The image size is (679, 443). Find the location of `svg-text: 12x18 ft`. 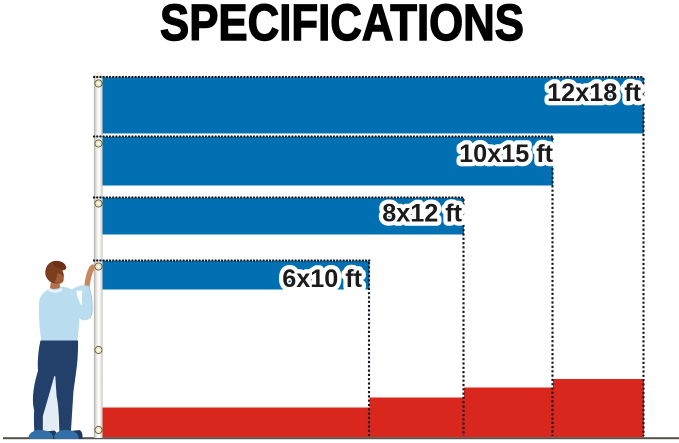

svg-text: 12x18 ft is located at coordinates (594, 93).